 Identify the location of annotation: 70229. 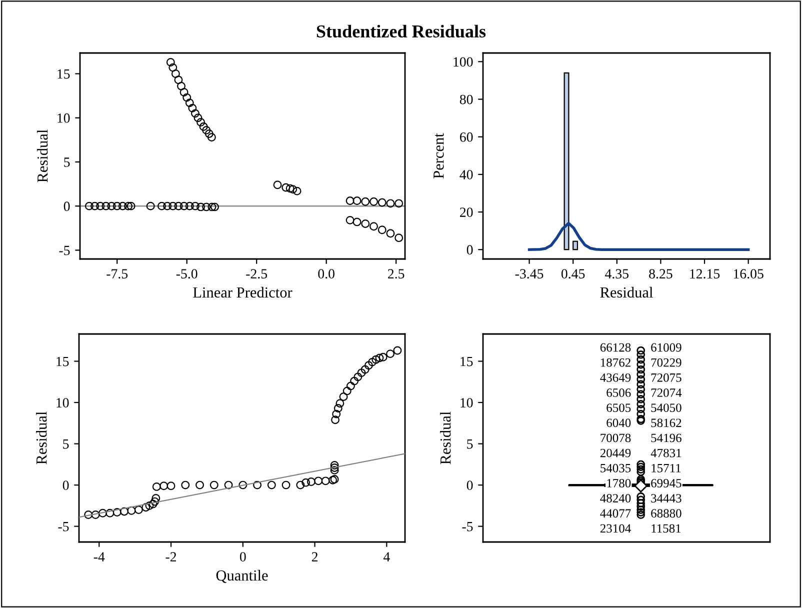
(666, 362).